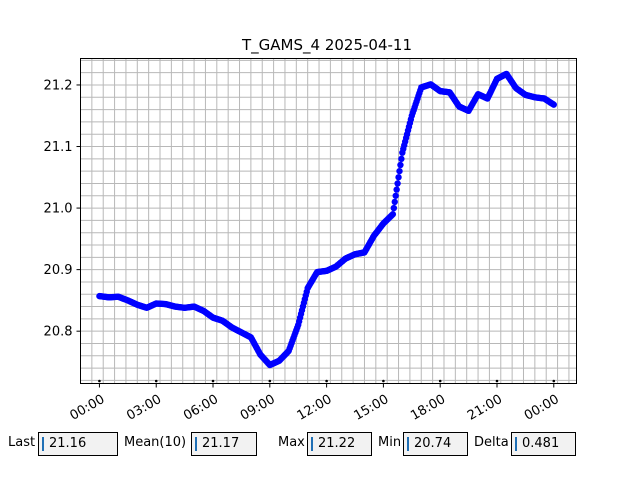 The image size is (640, 480). Describe the element at coordinates (155, 442) in the screenshot. I see `mean-label: Mean(10)` at that location.